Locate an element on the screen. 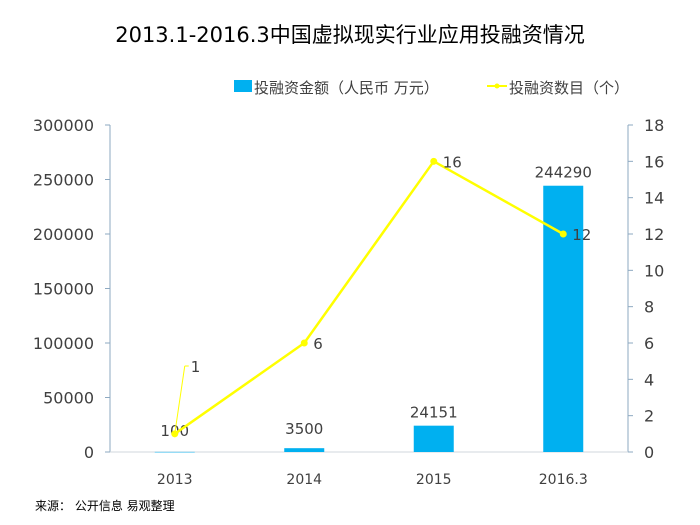 The height and width of the screenshot is (525, 700). left-tick-label: 200000 is located at coordinates (63, 234).